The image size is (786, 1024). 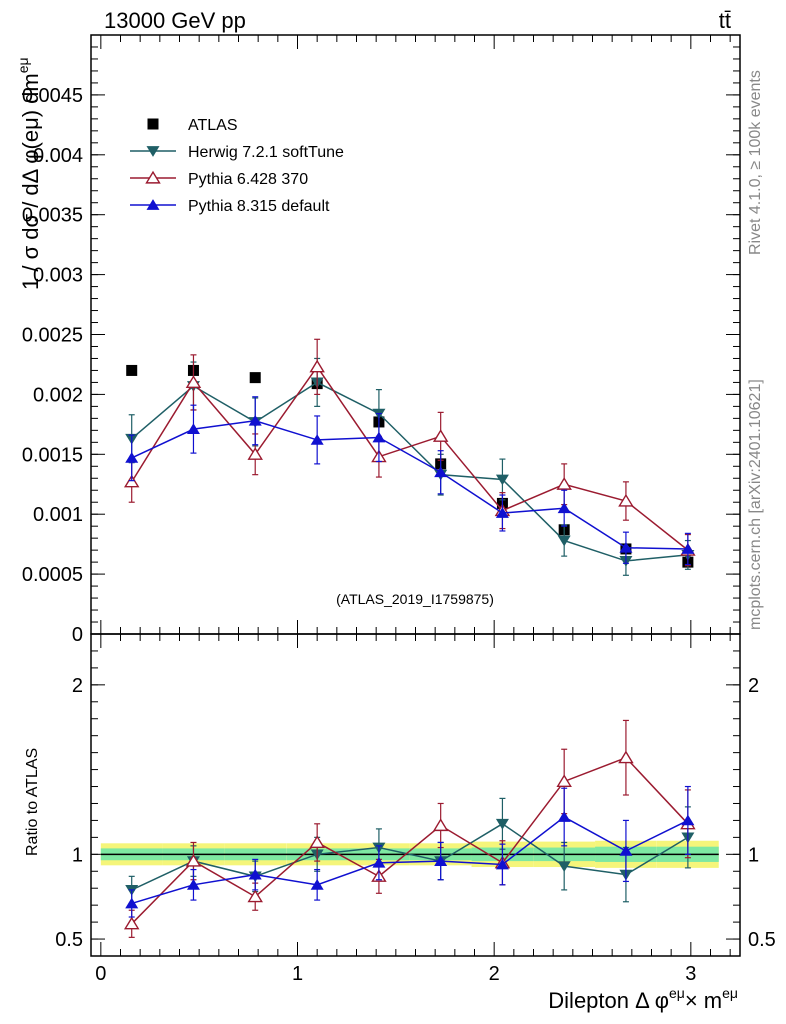 What do you see at coordinates (52, 216) in the screenshot?
I see `y-tick-label: 0.0035` at bounding box center [52, 216].